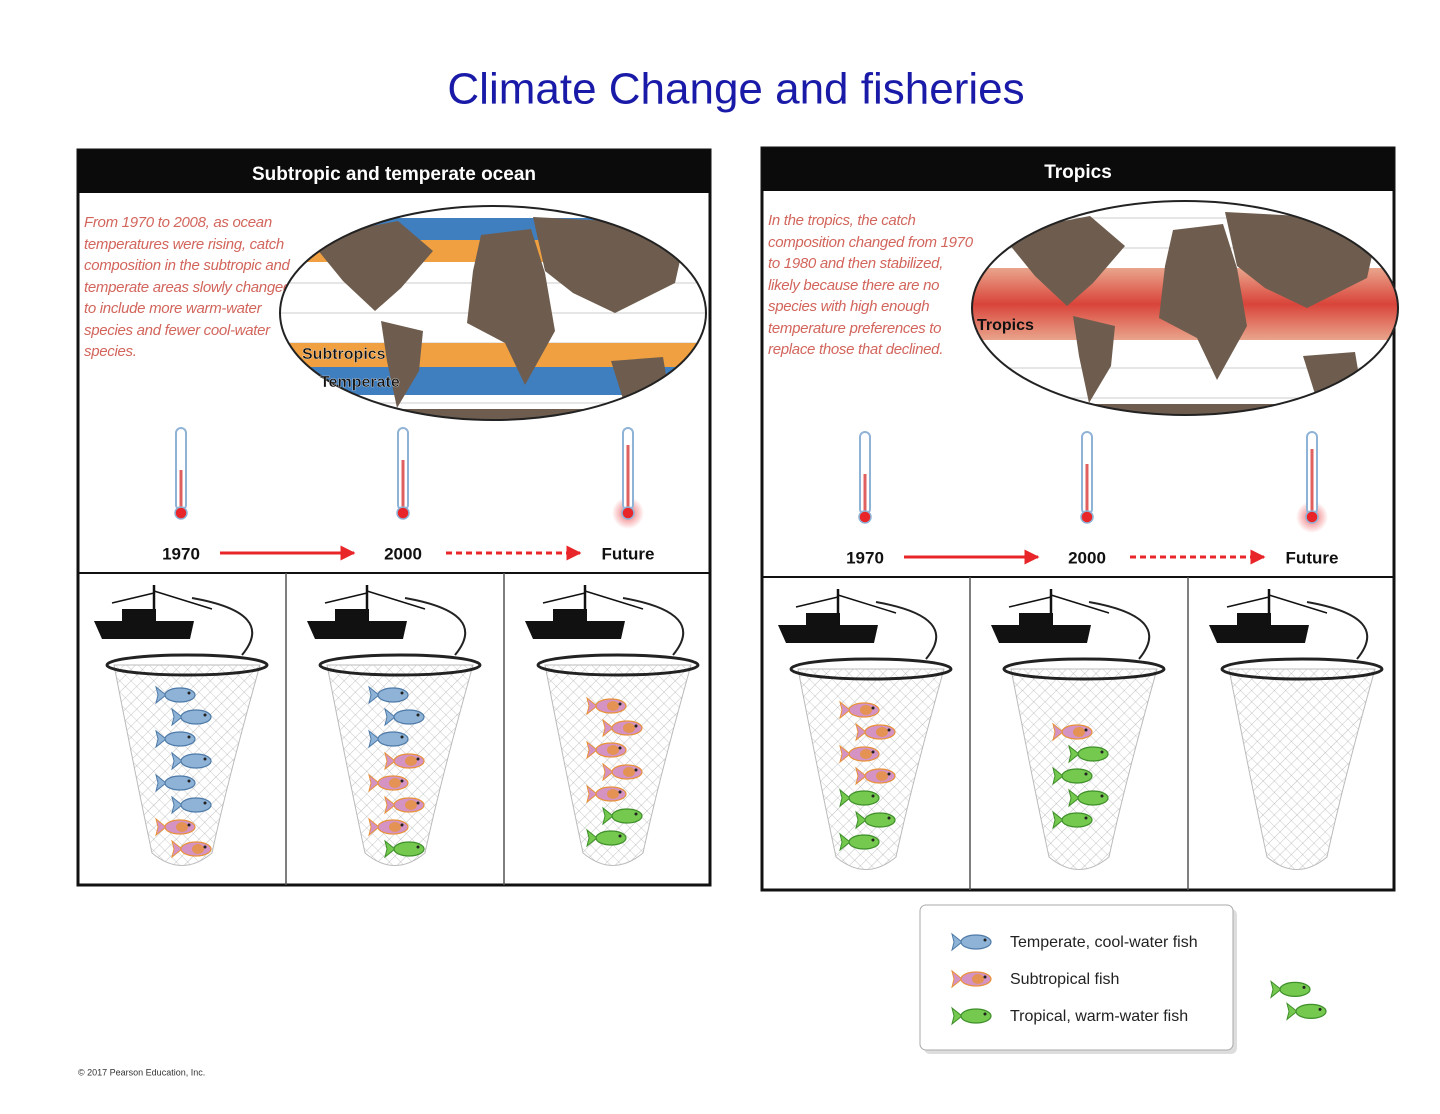  What do you see at coordinates (141, 1072) in the screenshot?
I see `copyright: © 2017 Pearson Education, Inc.` at bounding box center [141, 1072].